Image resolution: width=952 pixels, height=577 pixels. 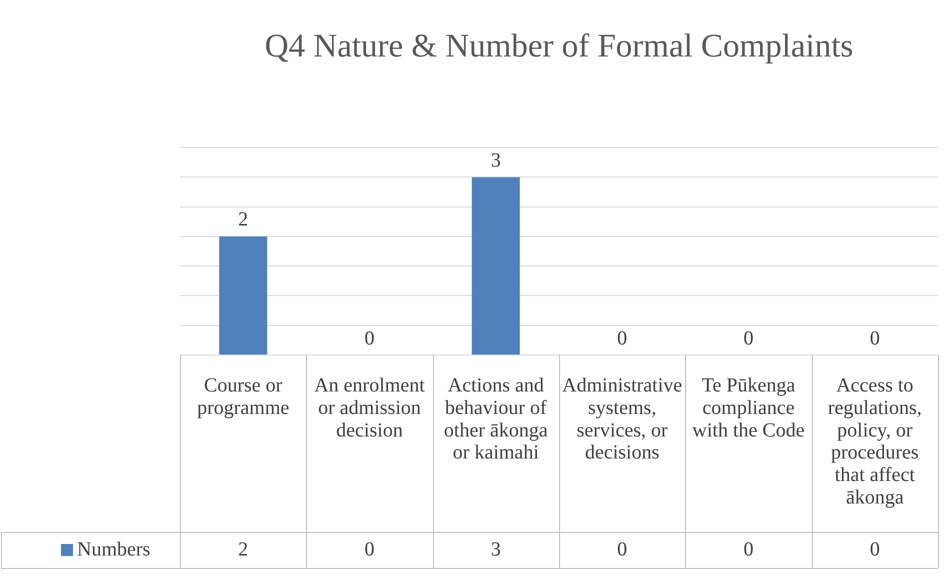 I want to click on x-tick-label: Course or programme, so click(x=243, y=396).